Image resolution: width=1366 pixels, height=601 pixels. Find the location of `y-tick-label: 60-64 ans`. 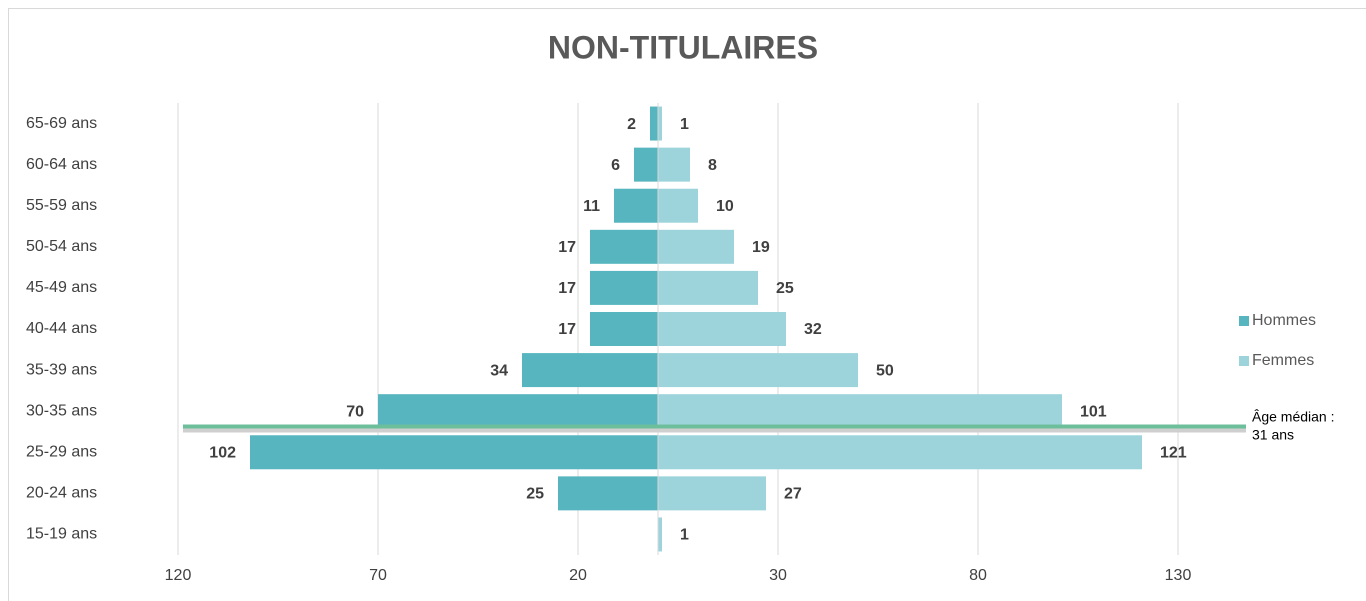

y-tick-label: 60-64 ans is located at coordinates (61, 164).